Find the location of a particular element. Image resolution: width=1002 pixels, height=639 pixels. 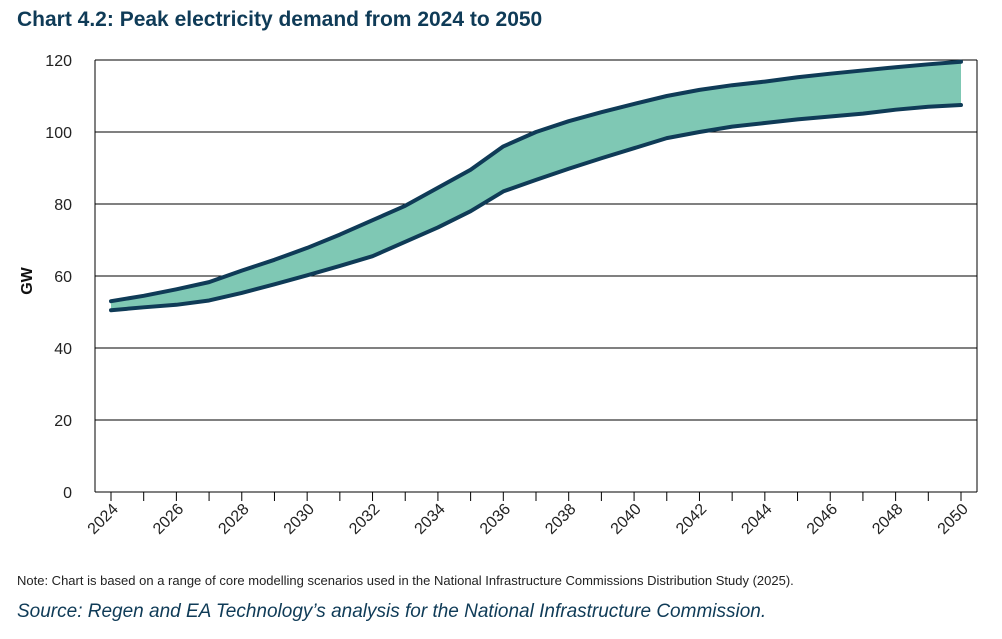

y-tick-label: 80 is located at coordinates (63, 205).